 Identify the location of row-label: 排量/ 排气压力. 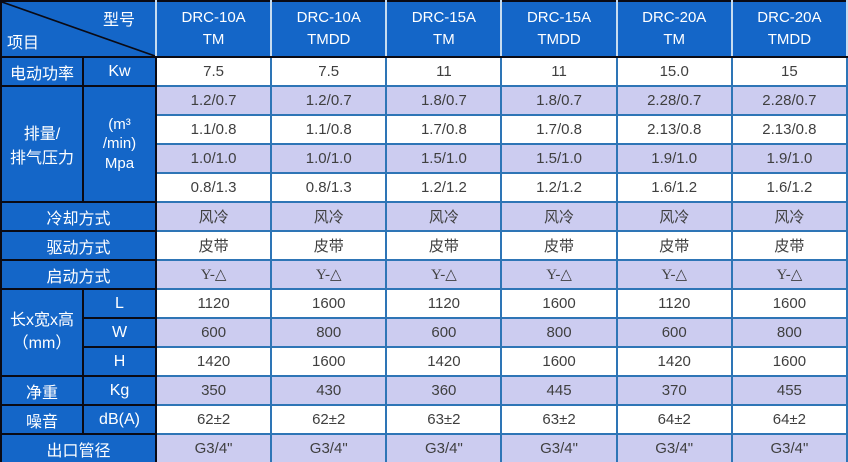
(42, 144).